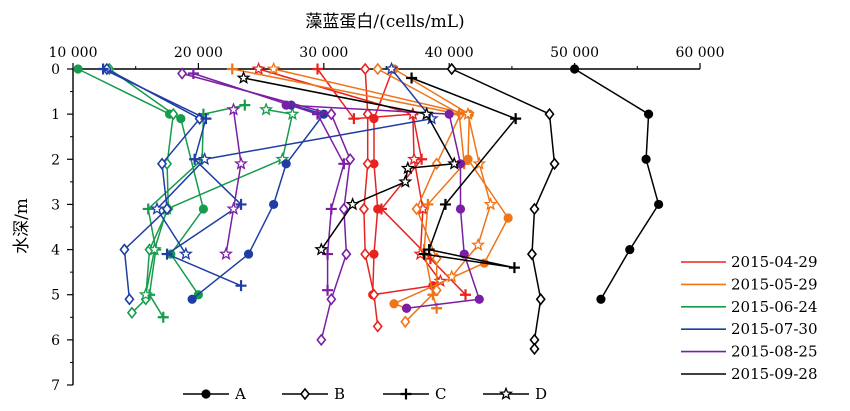 This screenshot has width=850, height=411. What do you see at coordinates (323, 53) in the screenshot?
I see `x-tick-label: 30 000` at bounding box center [323, 53].